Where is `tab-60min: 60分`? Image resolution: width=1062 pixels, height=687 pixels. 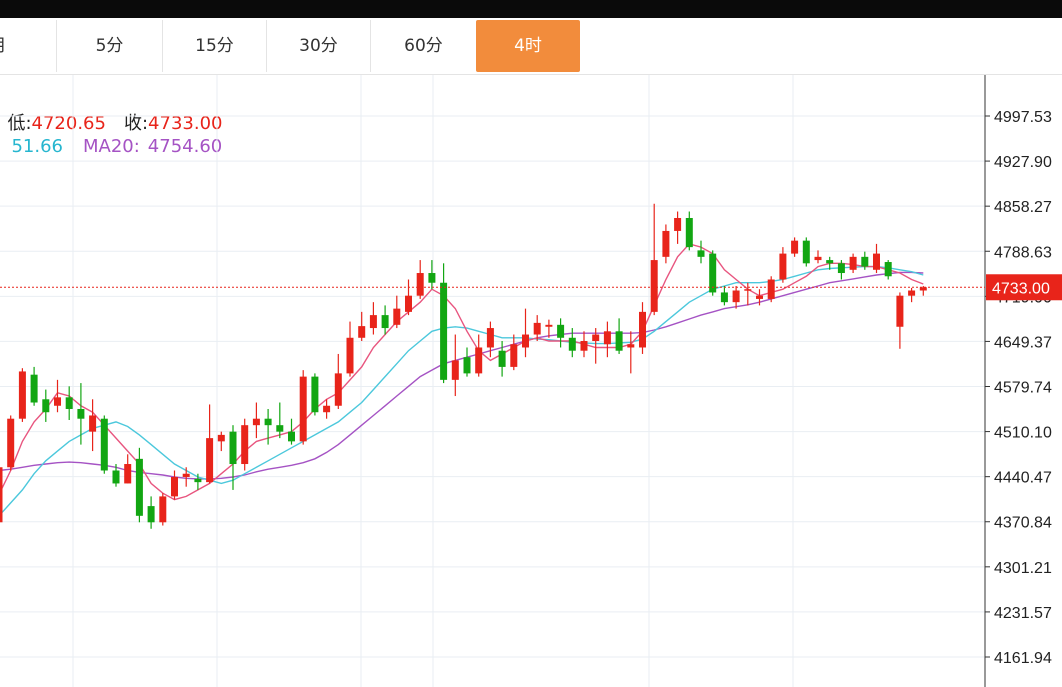 tab-60min: 60分 is located at coordinates (423, 46).